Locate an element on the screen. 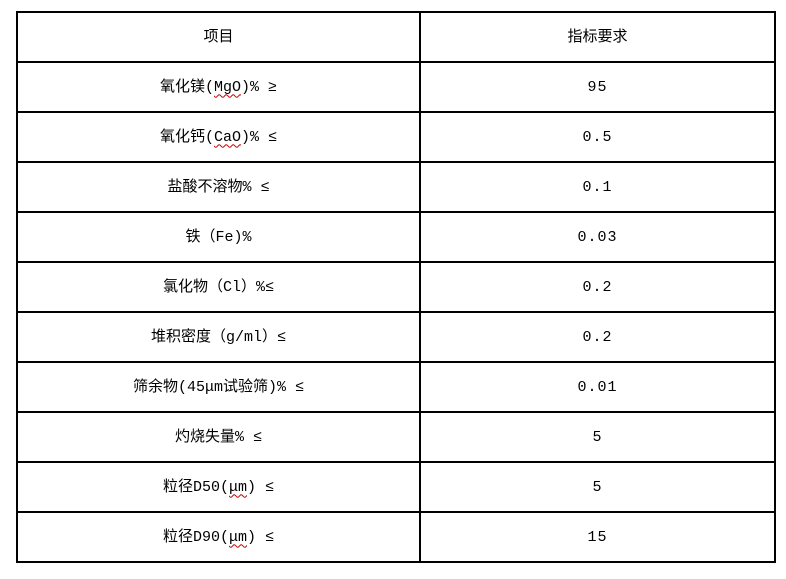 This screenshot has height=579, width=786. item-label-suffix: )% ≥ is located at coordinates (259, 87).